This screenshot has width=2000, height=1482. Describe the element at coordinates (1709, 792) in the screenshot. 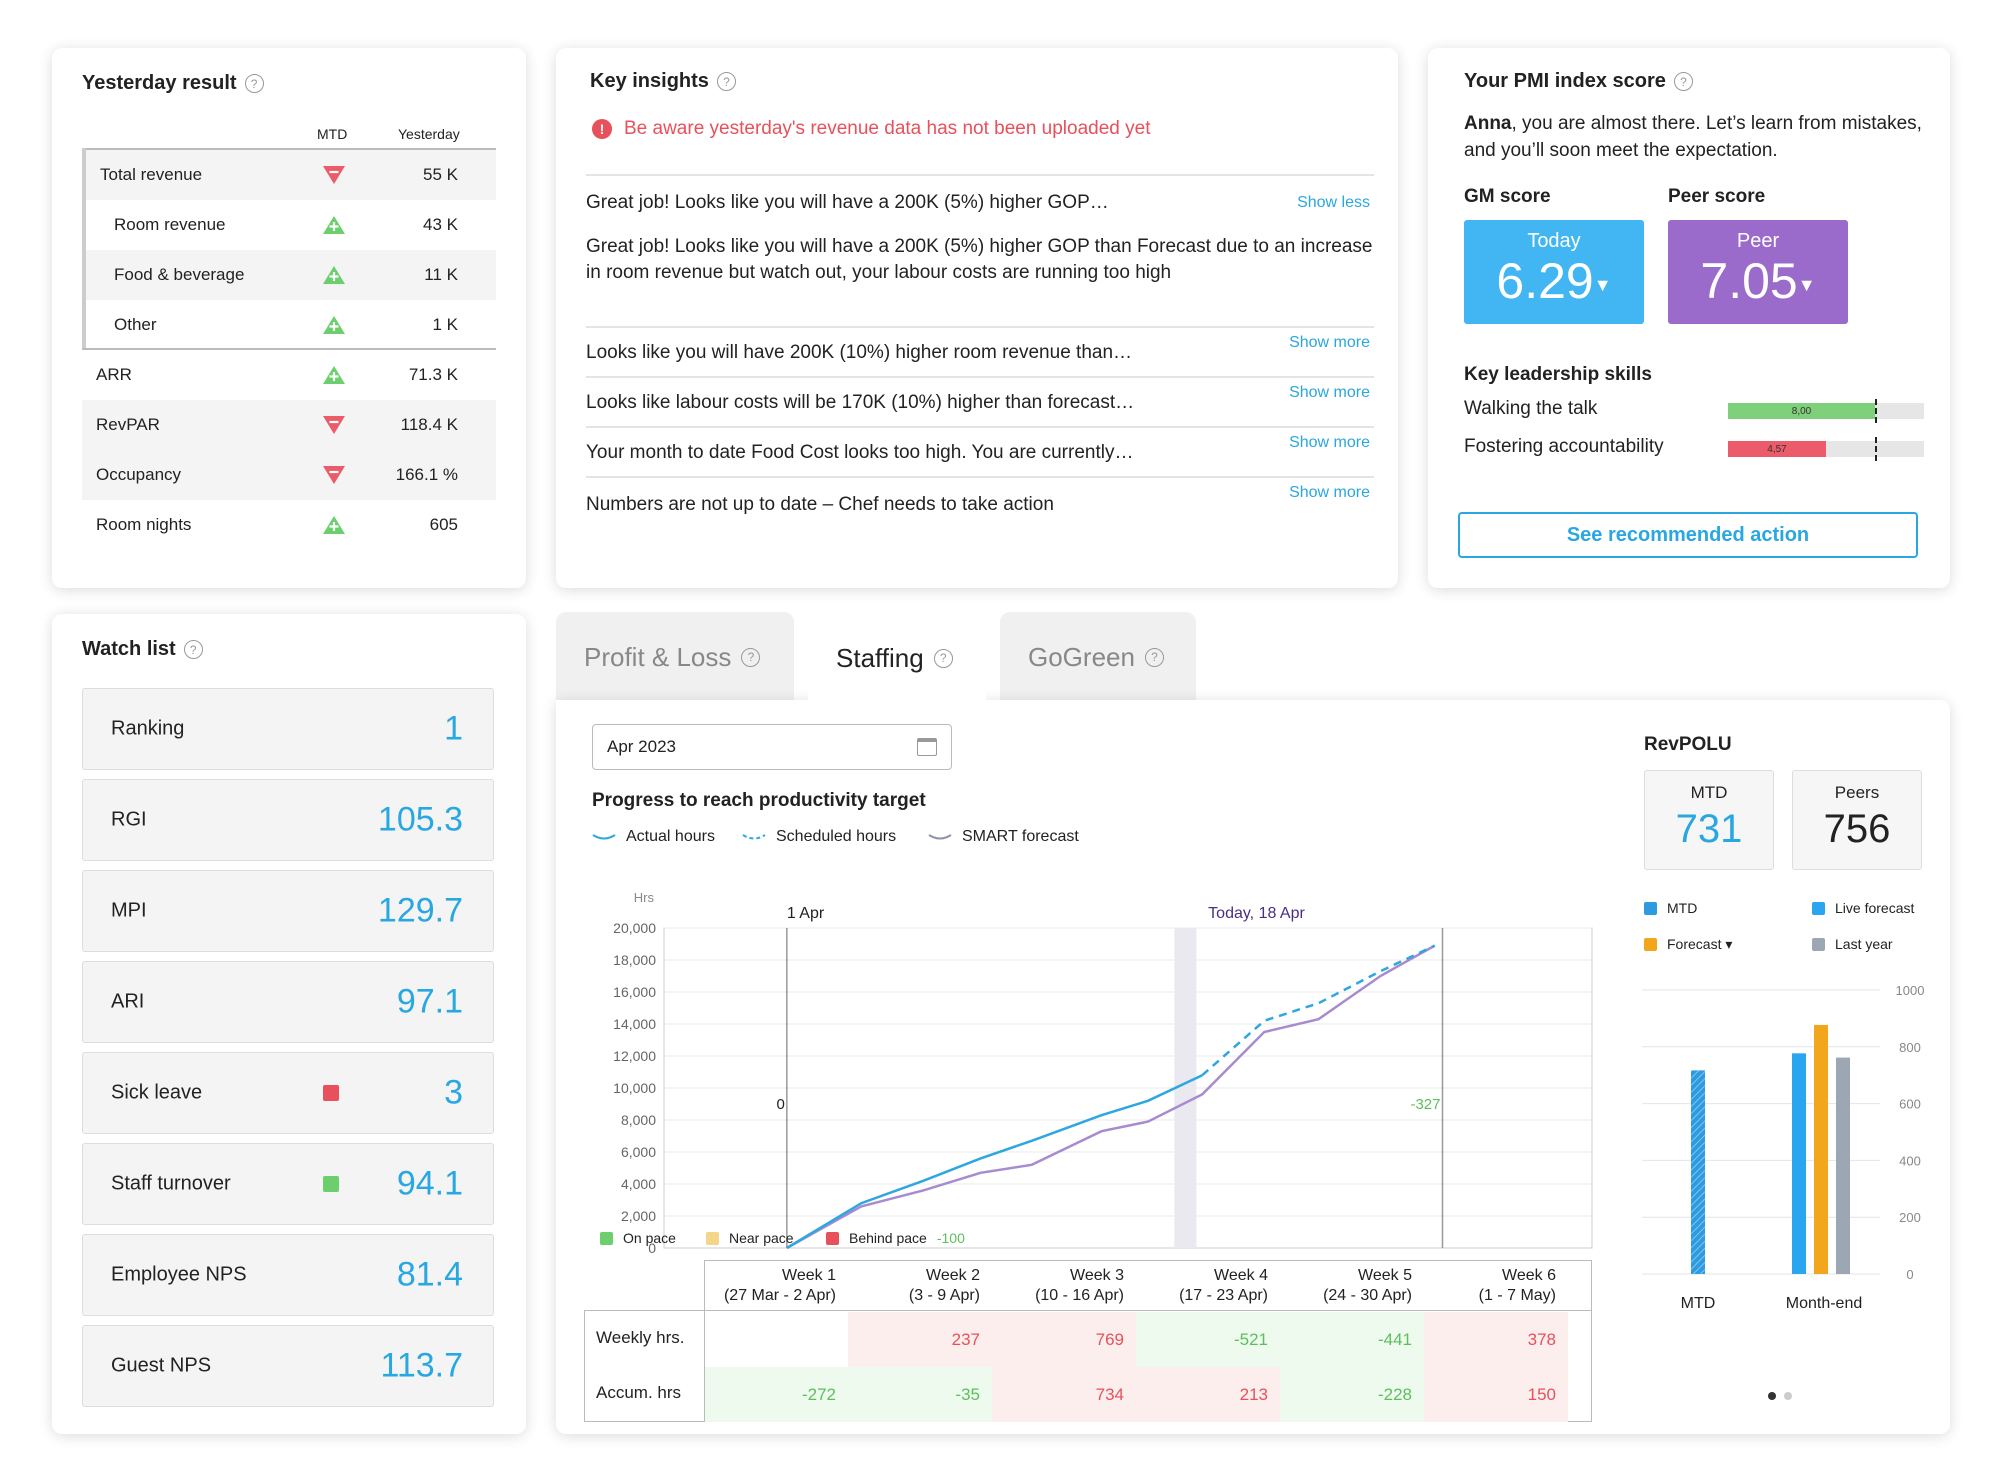

I see `box-label: MTD` at that location.